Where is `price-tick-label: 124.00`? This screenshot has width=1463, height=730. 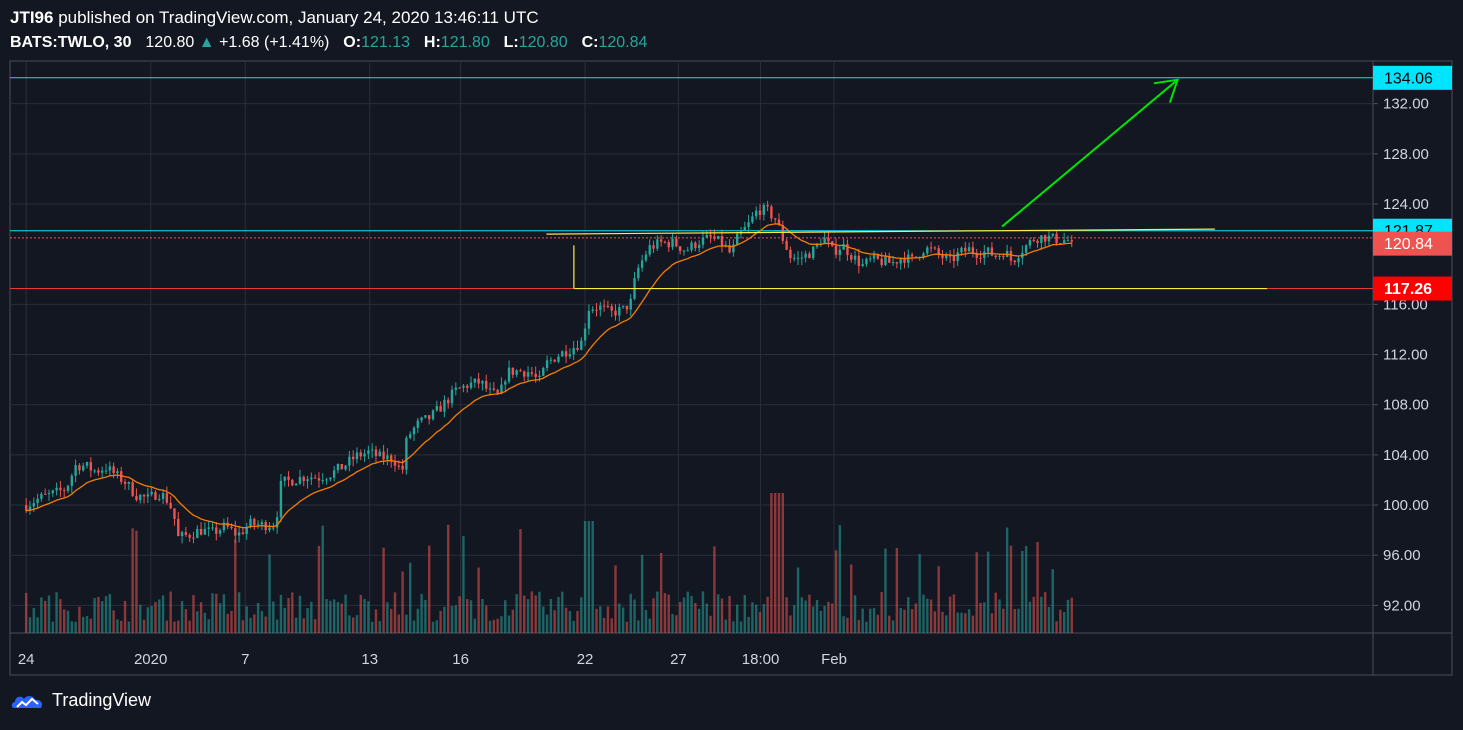
price-tick-label: 124.00 is located at coordinates (1406, 204).